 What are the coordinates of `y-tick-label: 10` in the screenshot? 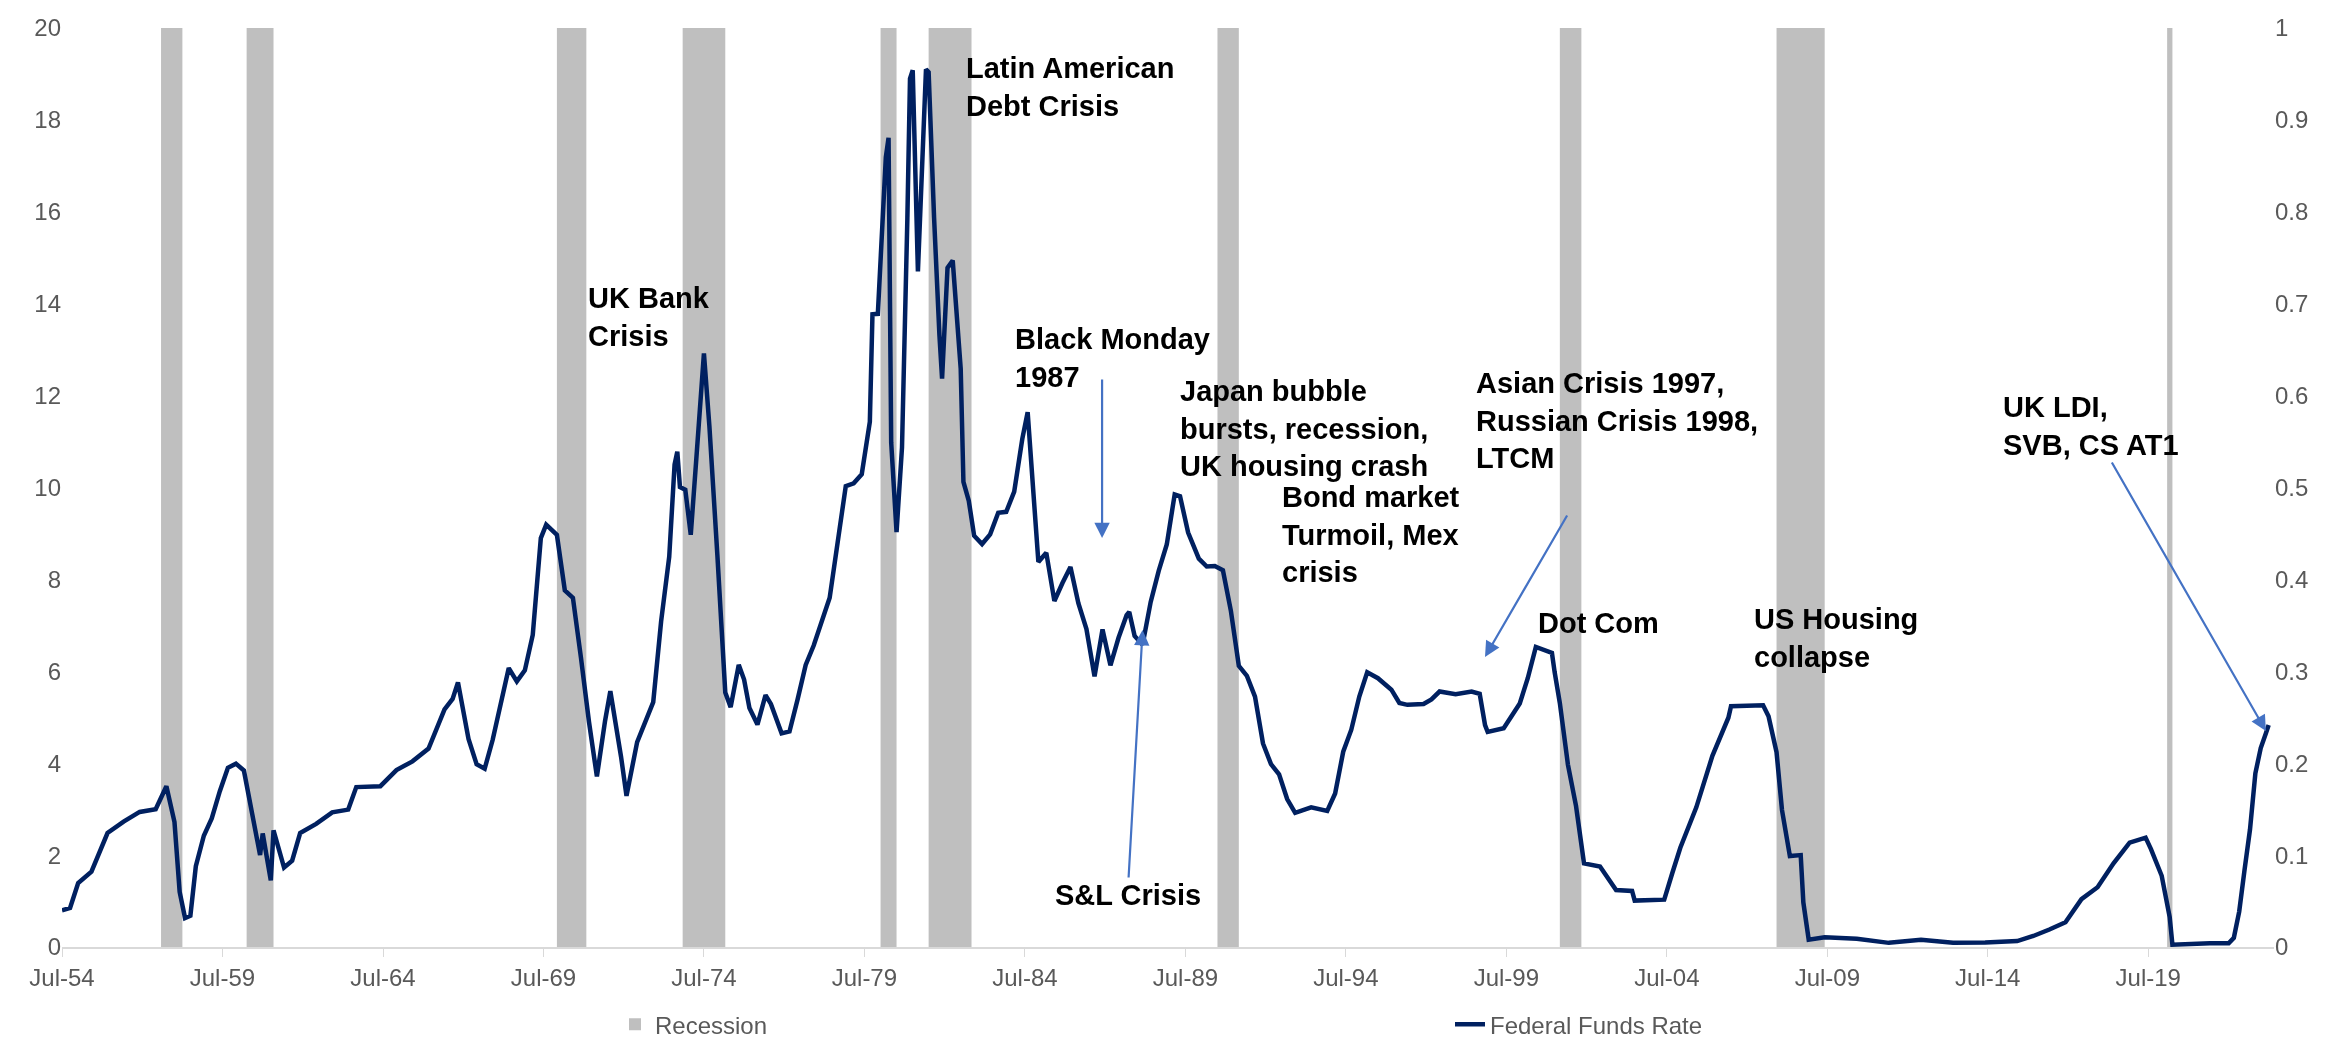 It's located at (47, 487).